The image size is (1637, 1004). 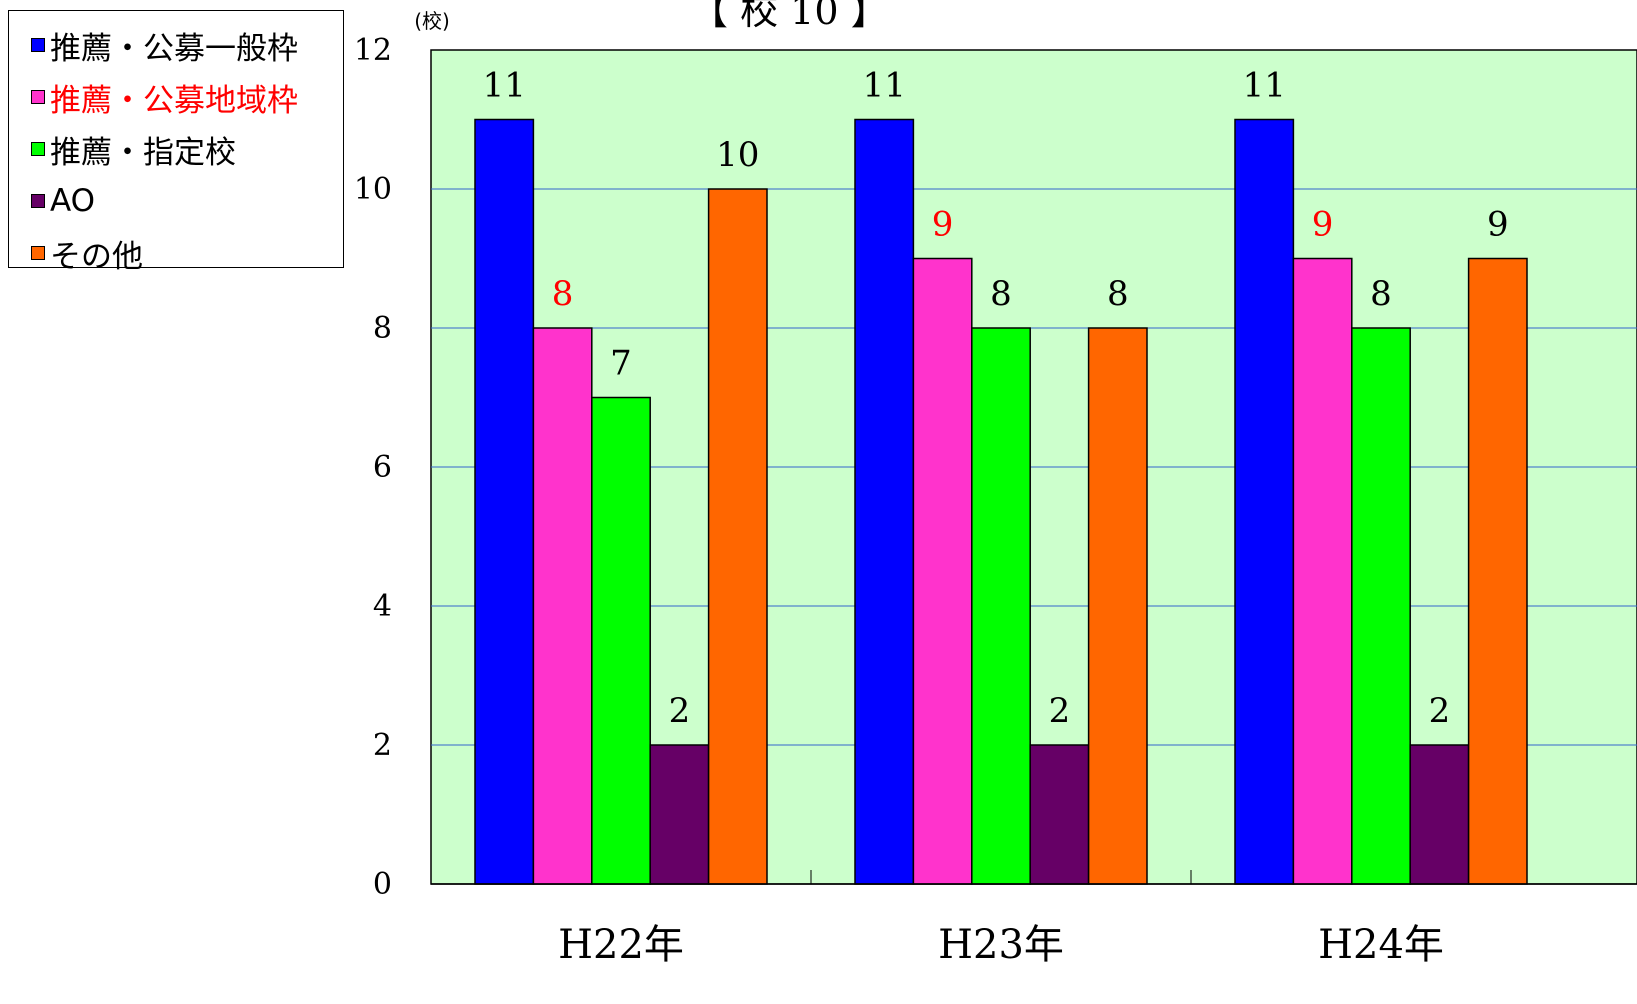 I want to click on x-category-label: H24年, so click(x=1381, y=945).